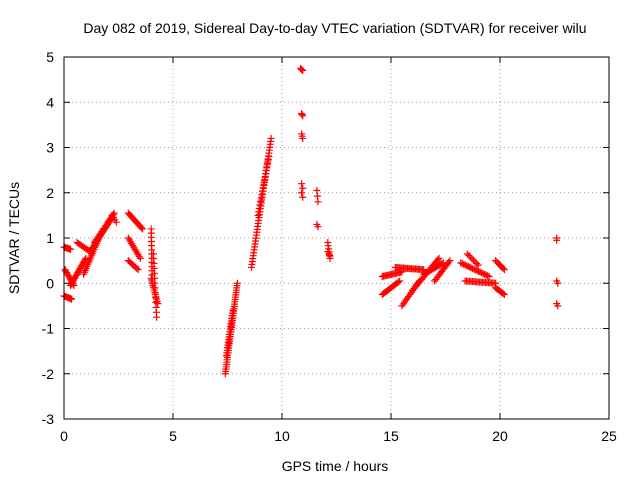  Describe the element at coordinates (50, 57) in the screenshot. I see `y-tick-label: 5` at that location.